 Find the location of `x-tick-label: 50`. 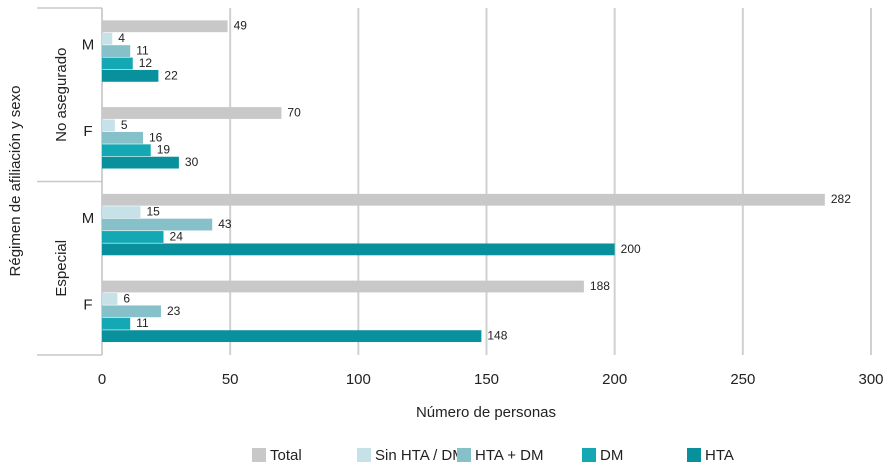

x-tick-label: 50 is located at coordinates (230, 379).